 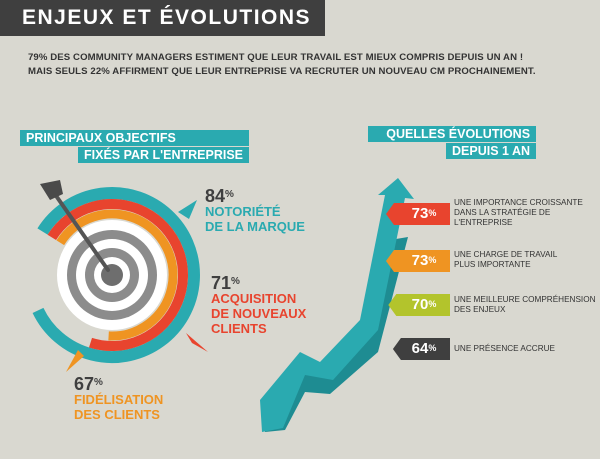 I want to click on value-notoriete: 84, so click(x=215, y=196).